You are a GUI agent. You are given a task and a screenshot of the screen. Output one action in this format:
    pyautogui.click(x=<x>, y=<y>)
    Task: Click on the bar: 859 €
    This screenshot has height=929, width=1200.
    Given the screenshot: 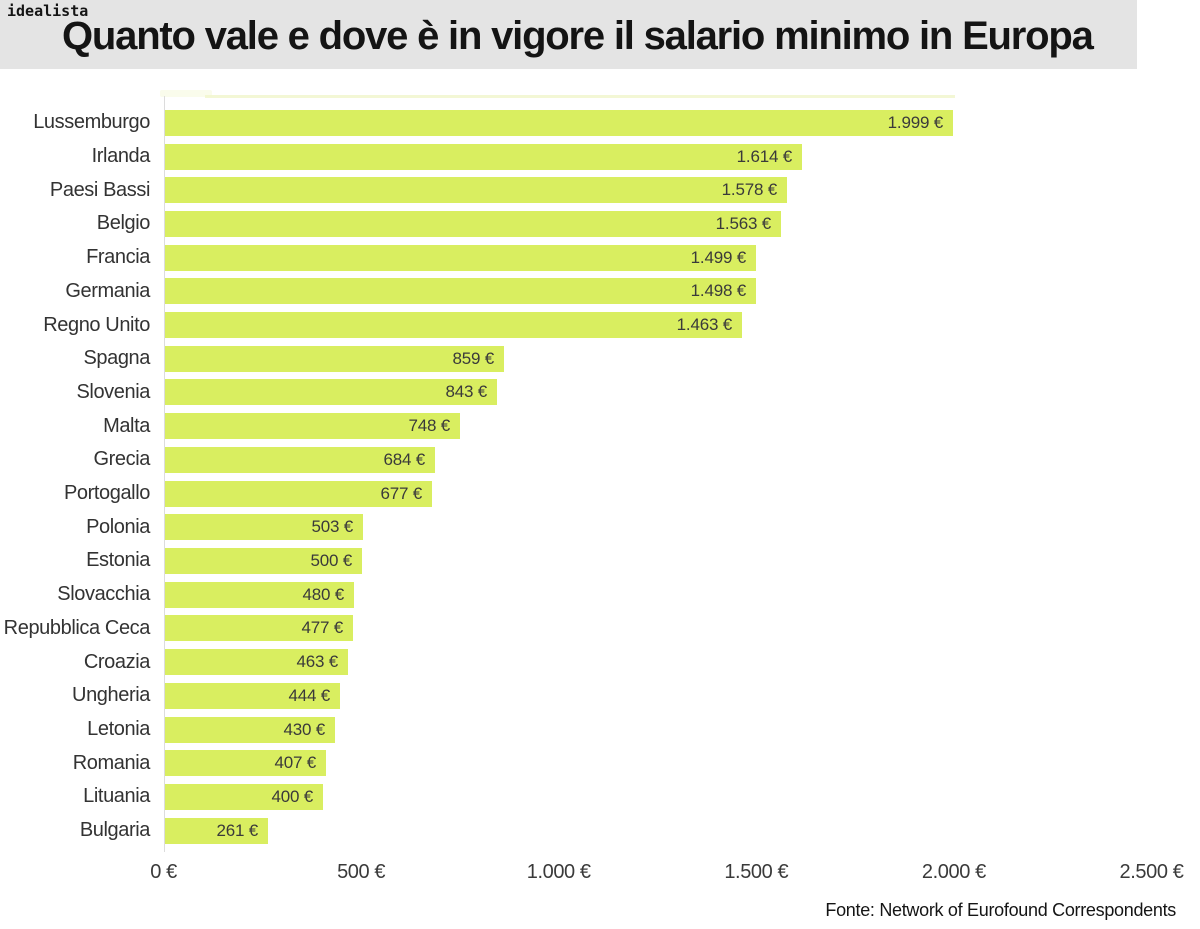 What is the action you would take?
    pyautogui.click(x=334, y=358)
    